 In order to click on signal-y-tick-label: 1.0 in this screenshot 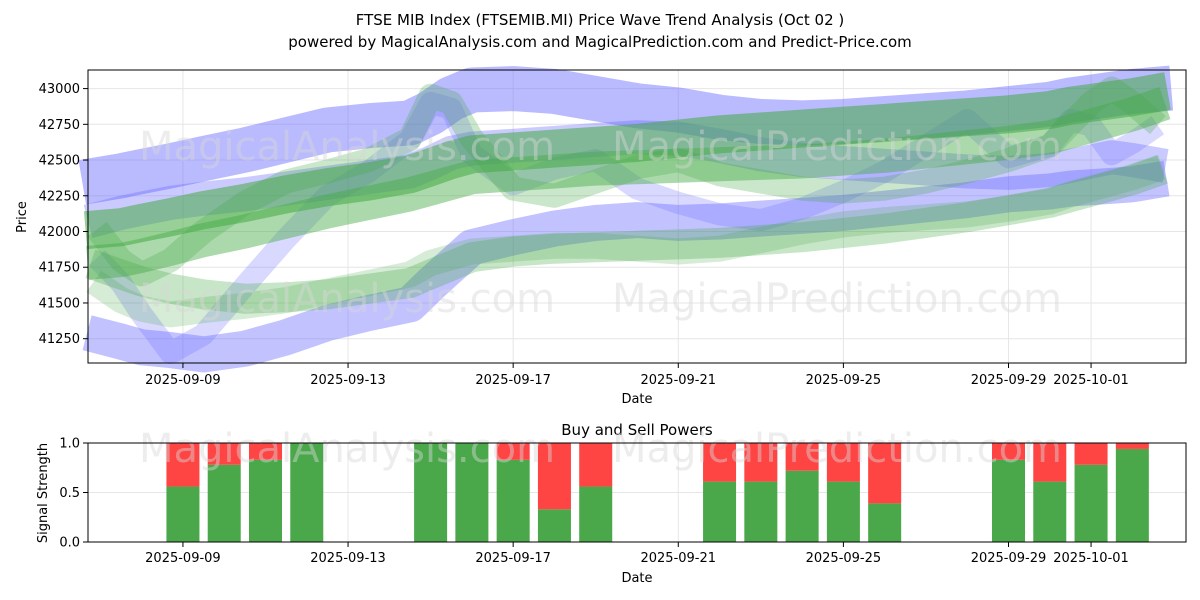, I will do `click(69, 444)`.